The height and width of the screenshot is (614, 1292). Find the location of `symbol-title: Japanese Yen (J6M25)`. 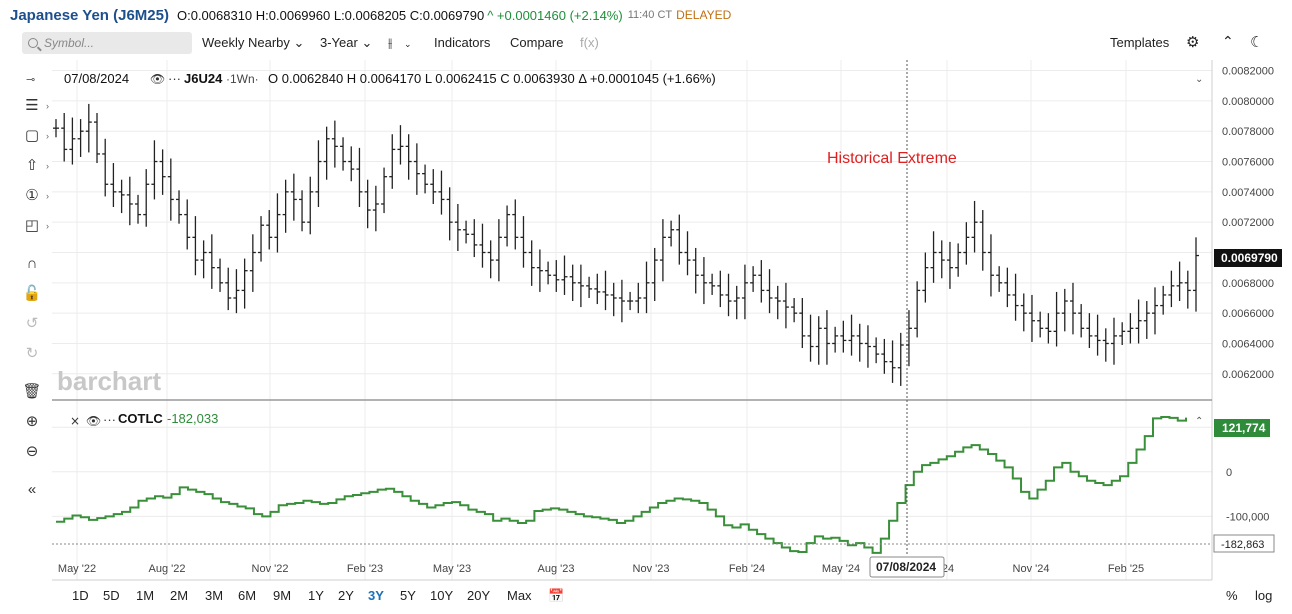

symbol-title: Japanese Yen (J6M25) is located at coordinates (89, 15).